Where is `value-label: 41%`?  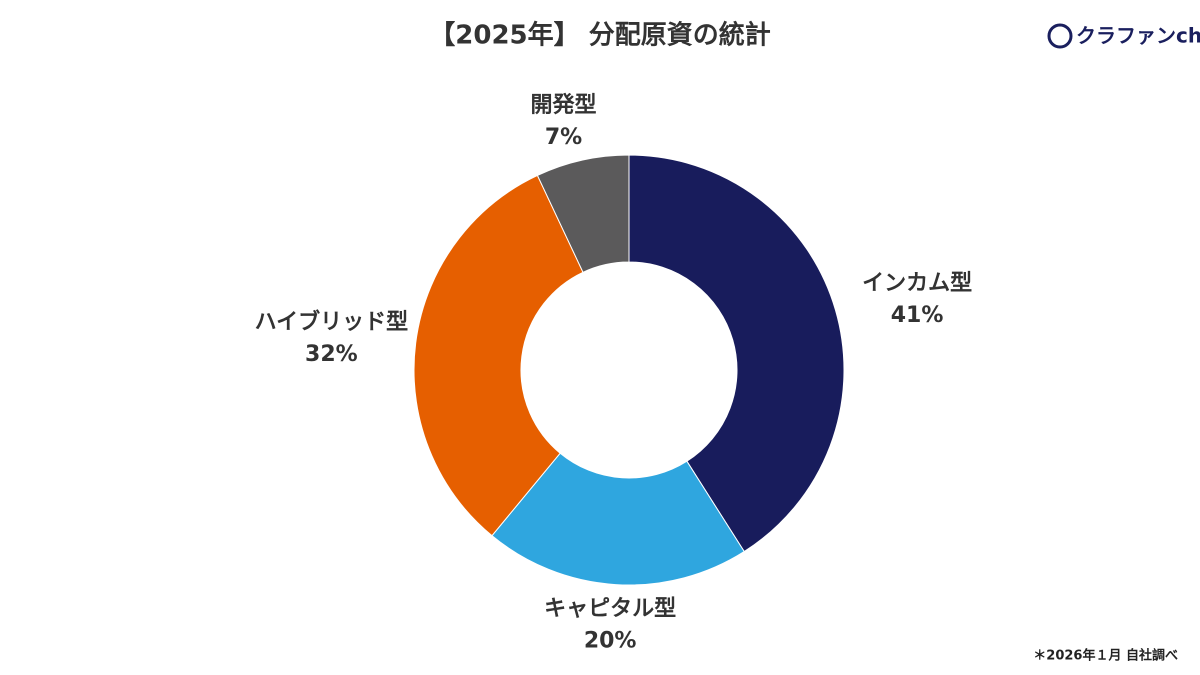
value-label: 41% is located at coordinates (917, 315).